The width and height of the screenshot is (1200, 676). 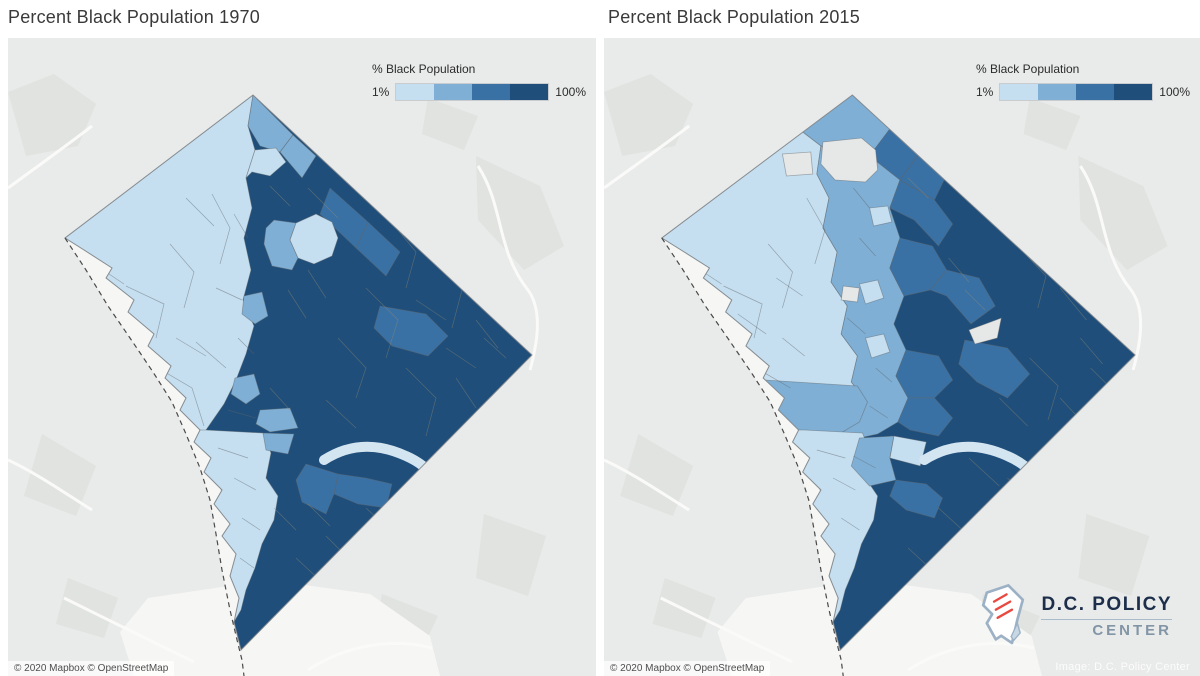 I want to click on page-title-2015: Percent Black Population 2015, so click(x=734, y=17).